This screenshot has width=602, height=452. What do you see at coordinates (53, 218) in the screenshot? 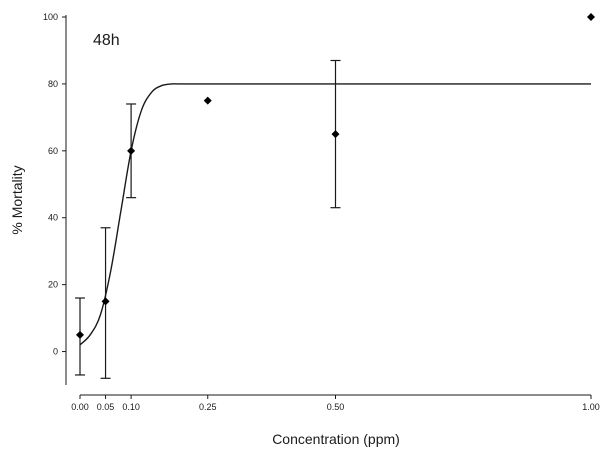
I see `y-tick-label: 40` at bounding box center [53, 218].